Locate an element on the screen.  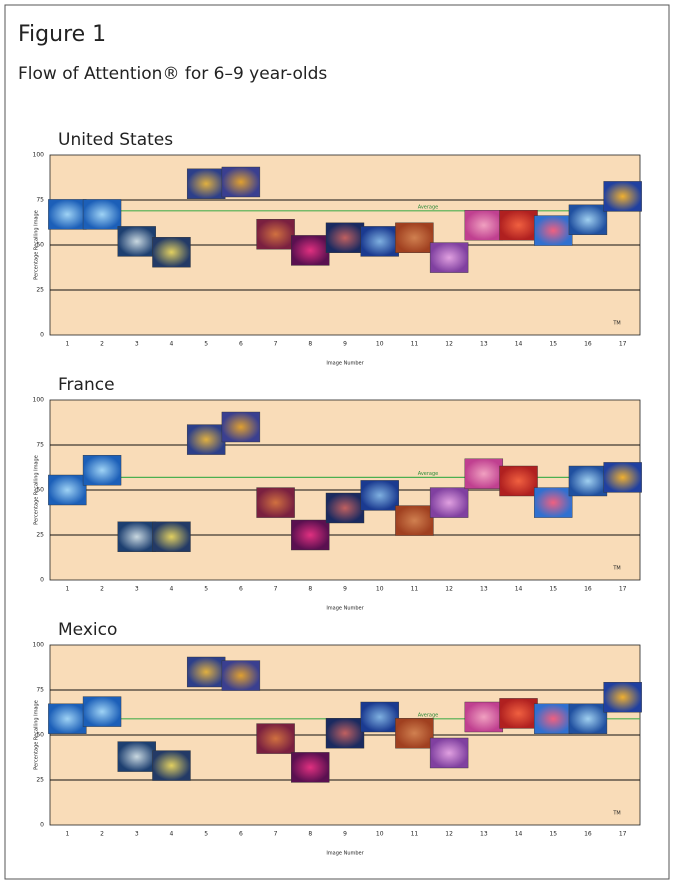
x-tick-label: 2 is located at coordinates (102, 834).